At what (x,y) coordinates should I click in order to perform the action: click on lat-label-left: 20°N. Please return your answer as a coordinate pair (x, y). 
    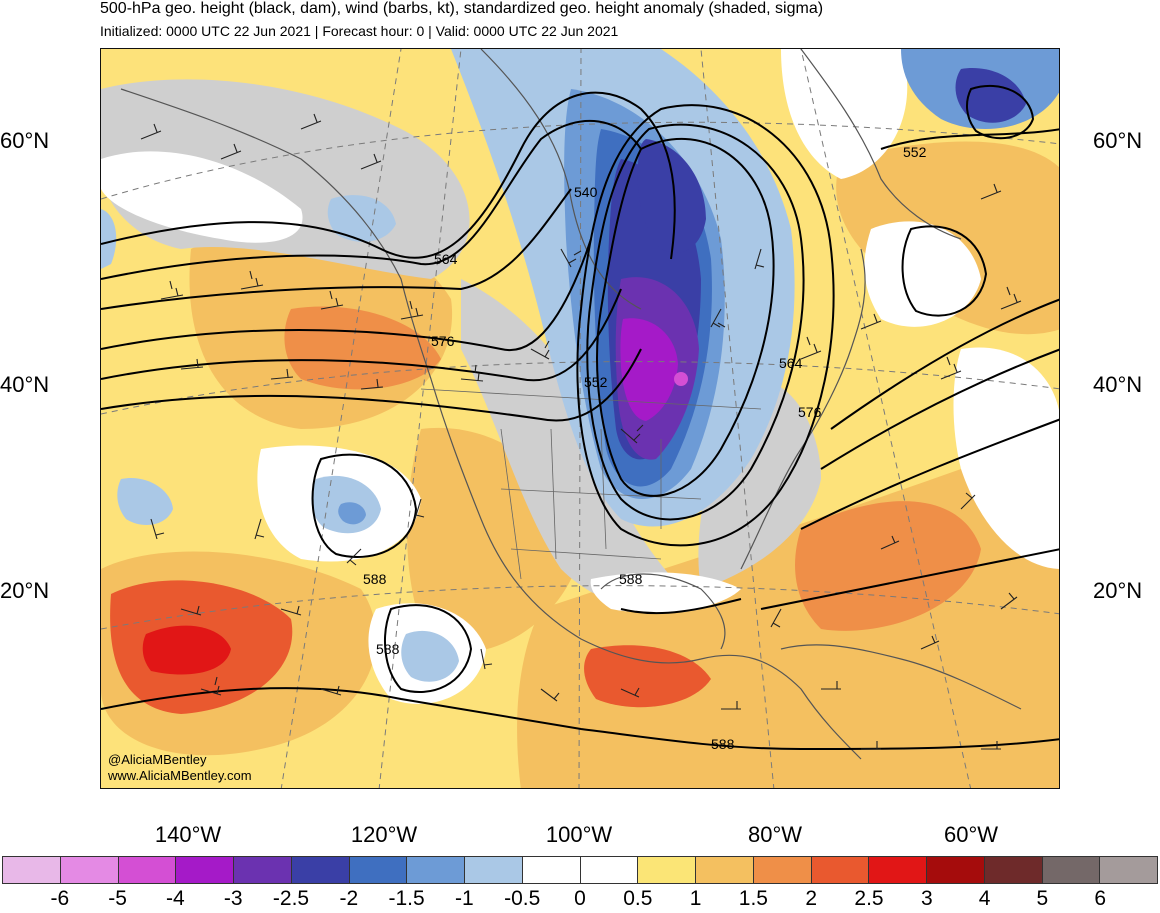
    Looking at the image, I should click on (25, 590).